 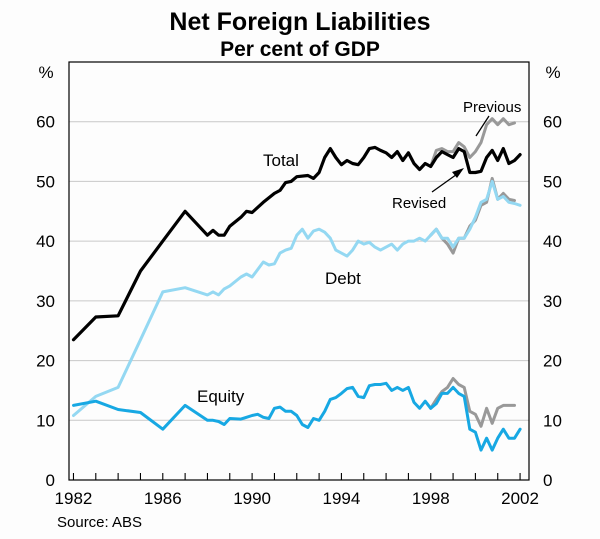 I want to click on annotation-previous: Previous, so click(x=492, y=107).